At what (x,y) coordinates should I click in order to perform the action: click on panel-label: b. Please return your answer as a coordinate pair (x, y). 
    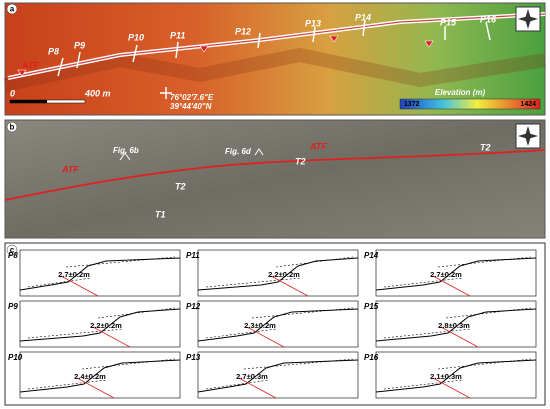
    Looking at the image, I should click on (12, 127).